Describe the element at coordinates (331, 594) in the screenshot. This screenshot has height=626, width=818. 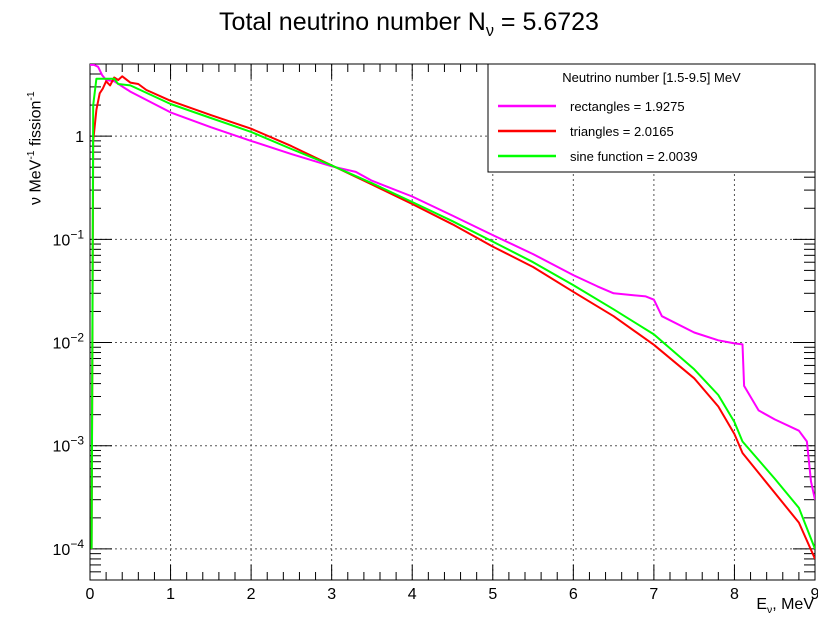
I see `x-tick-label: 3` at that location.